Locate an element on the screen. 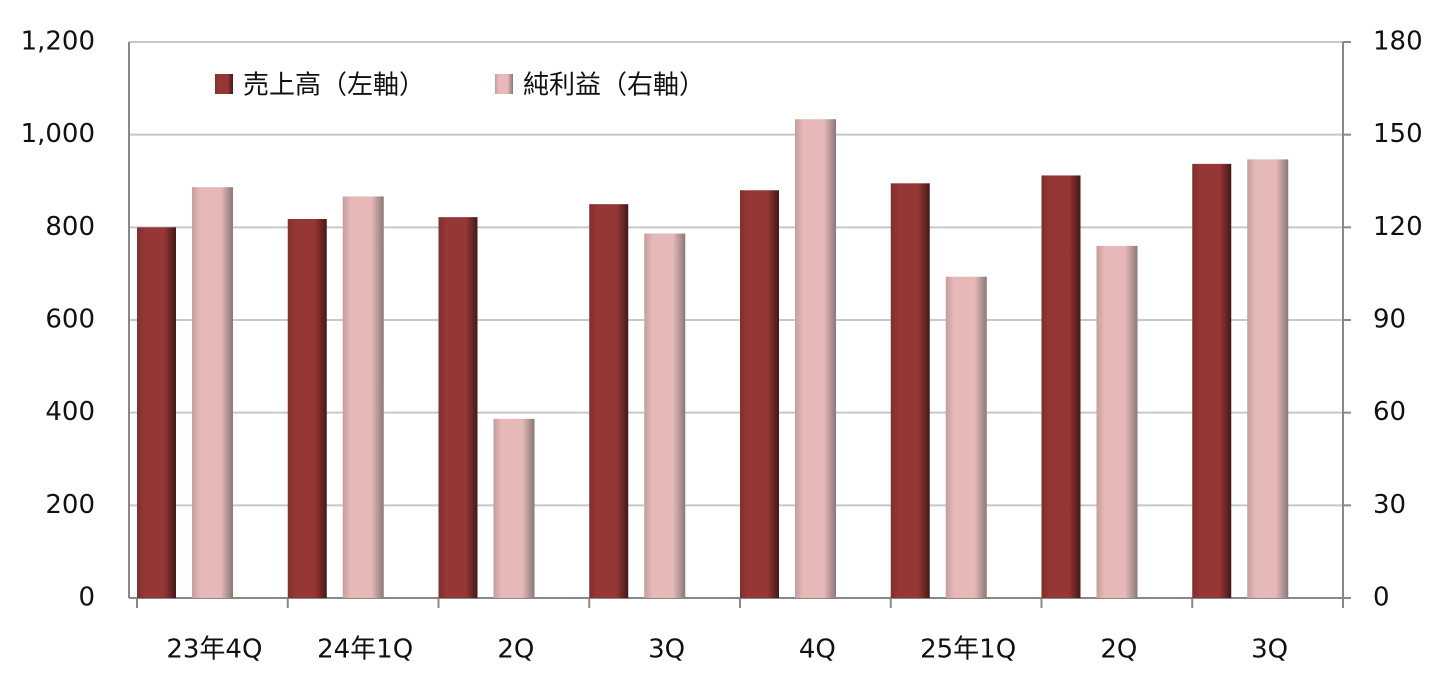 The image size is (1456, 688). y-tick-label: 1,200 is located at coordinates (58, 42).